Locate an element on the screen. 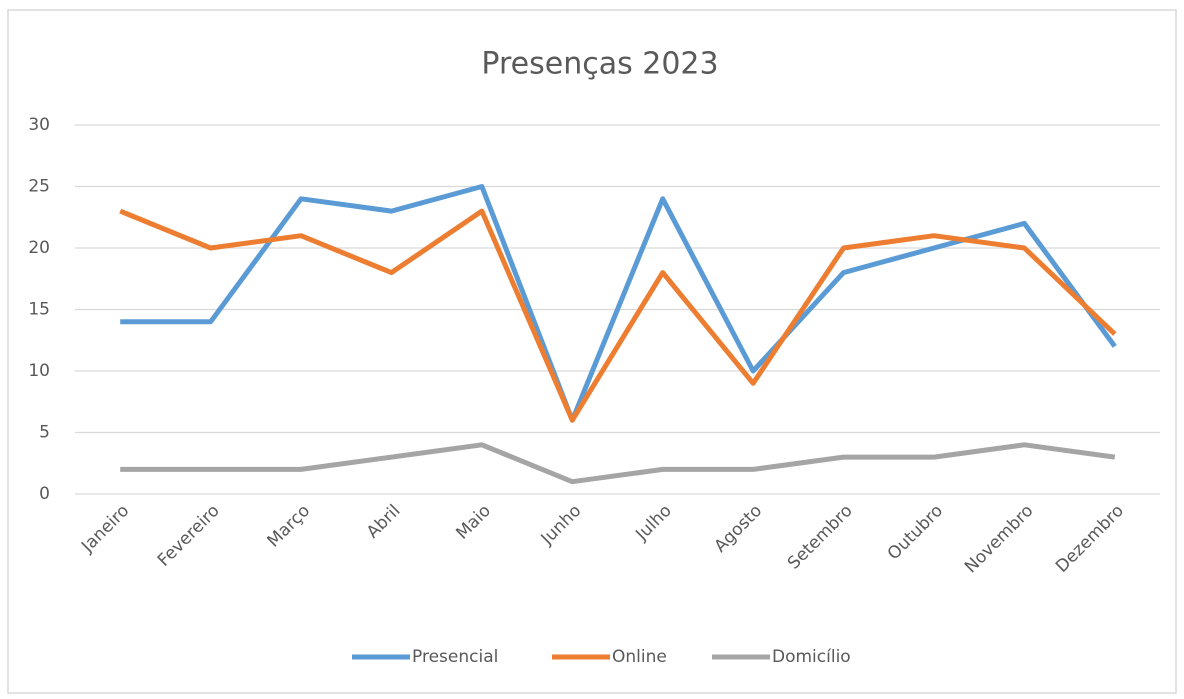 Image resolution: width=1184 pixels, height=699 pixels. y-tick-label: 20 is located at coordinates (39, 248).